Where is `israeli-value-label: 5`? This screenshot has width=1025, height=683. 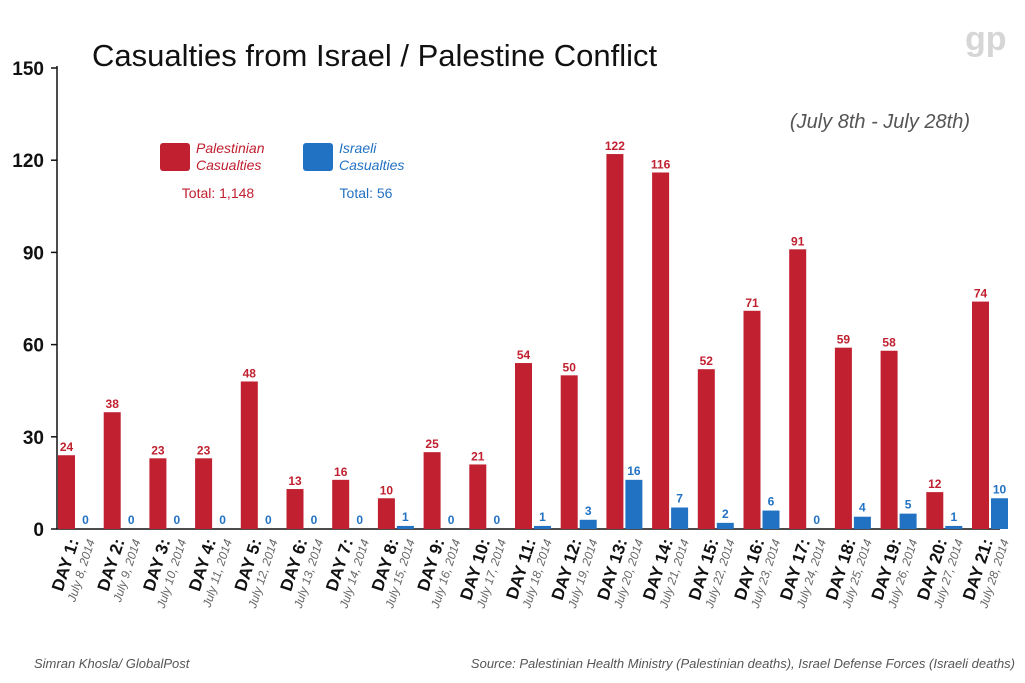
israeli-value-label: 5 is located at coordinates (908, 505).